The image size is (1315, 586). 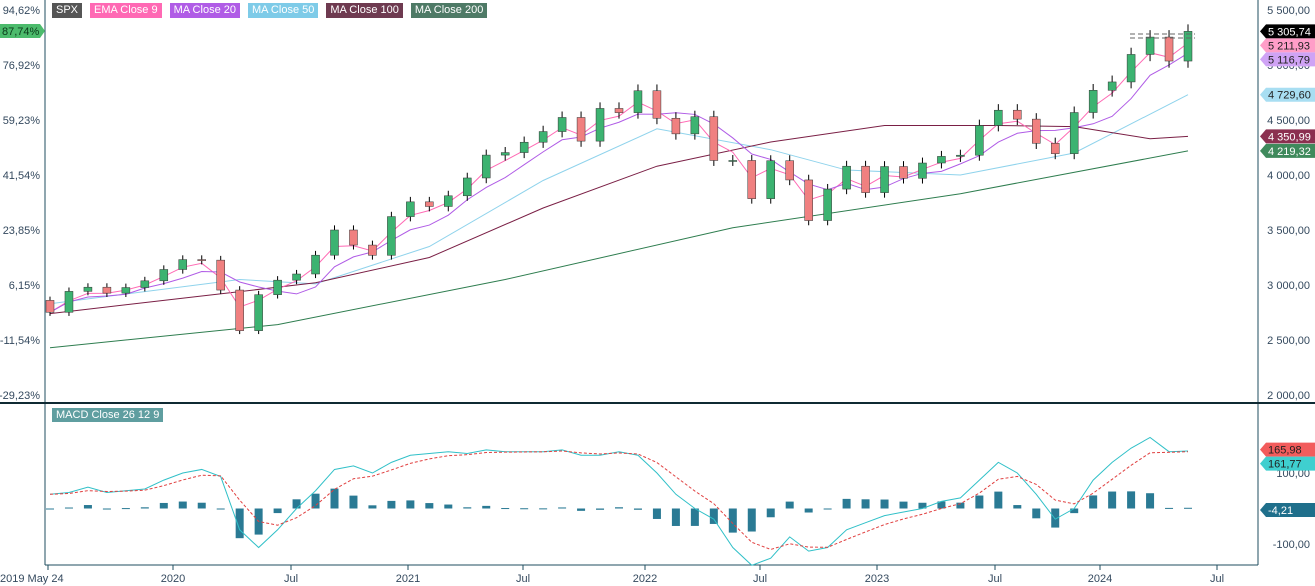 I want to click on legend-item: SPX, so click(x=67, y=10).